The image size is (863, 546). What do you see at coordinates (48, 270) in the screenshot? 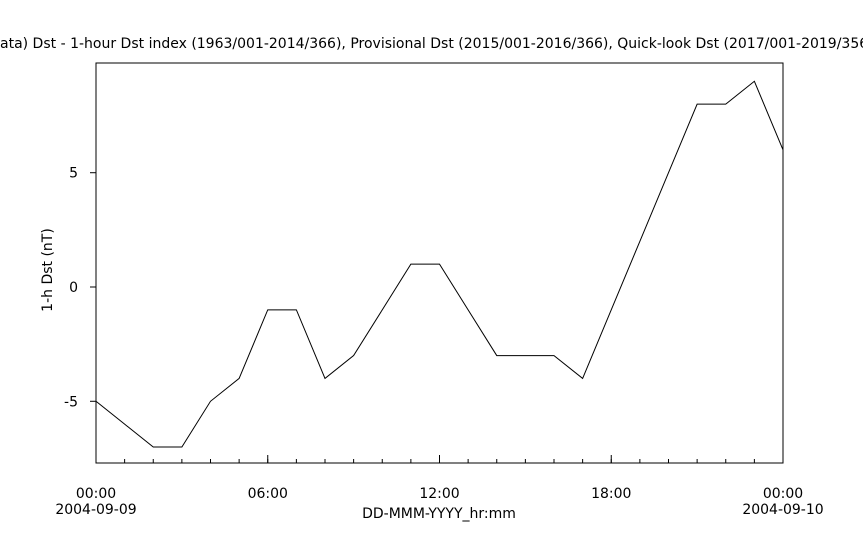
I see `y-axis-label: 1-h Dst (nT)` at bounding box center [48, 270].